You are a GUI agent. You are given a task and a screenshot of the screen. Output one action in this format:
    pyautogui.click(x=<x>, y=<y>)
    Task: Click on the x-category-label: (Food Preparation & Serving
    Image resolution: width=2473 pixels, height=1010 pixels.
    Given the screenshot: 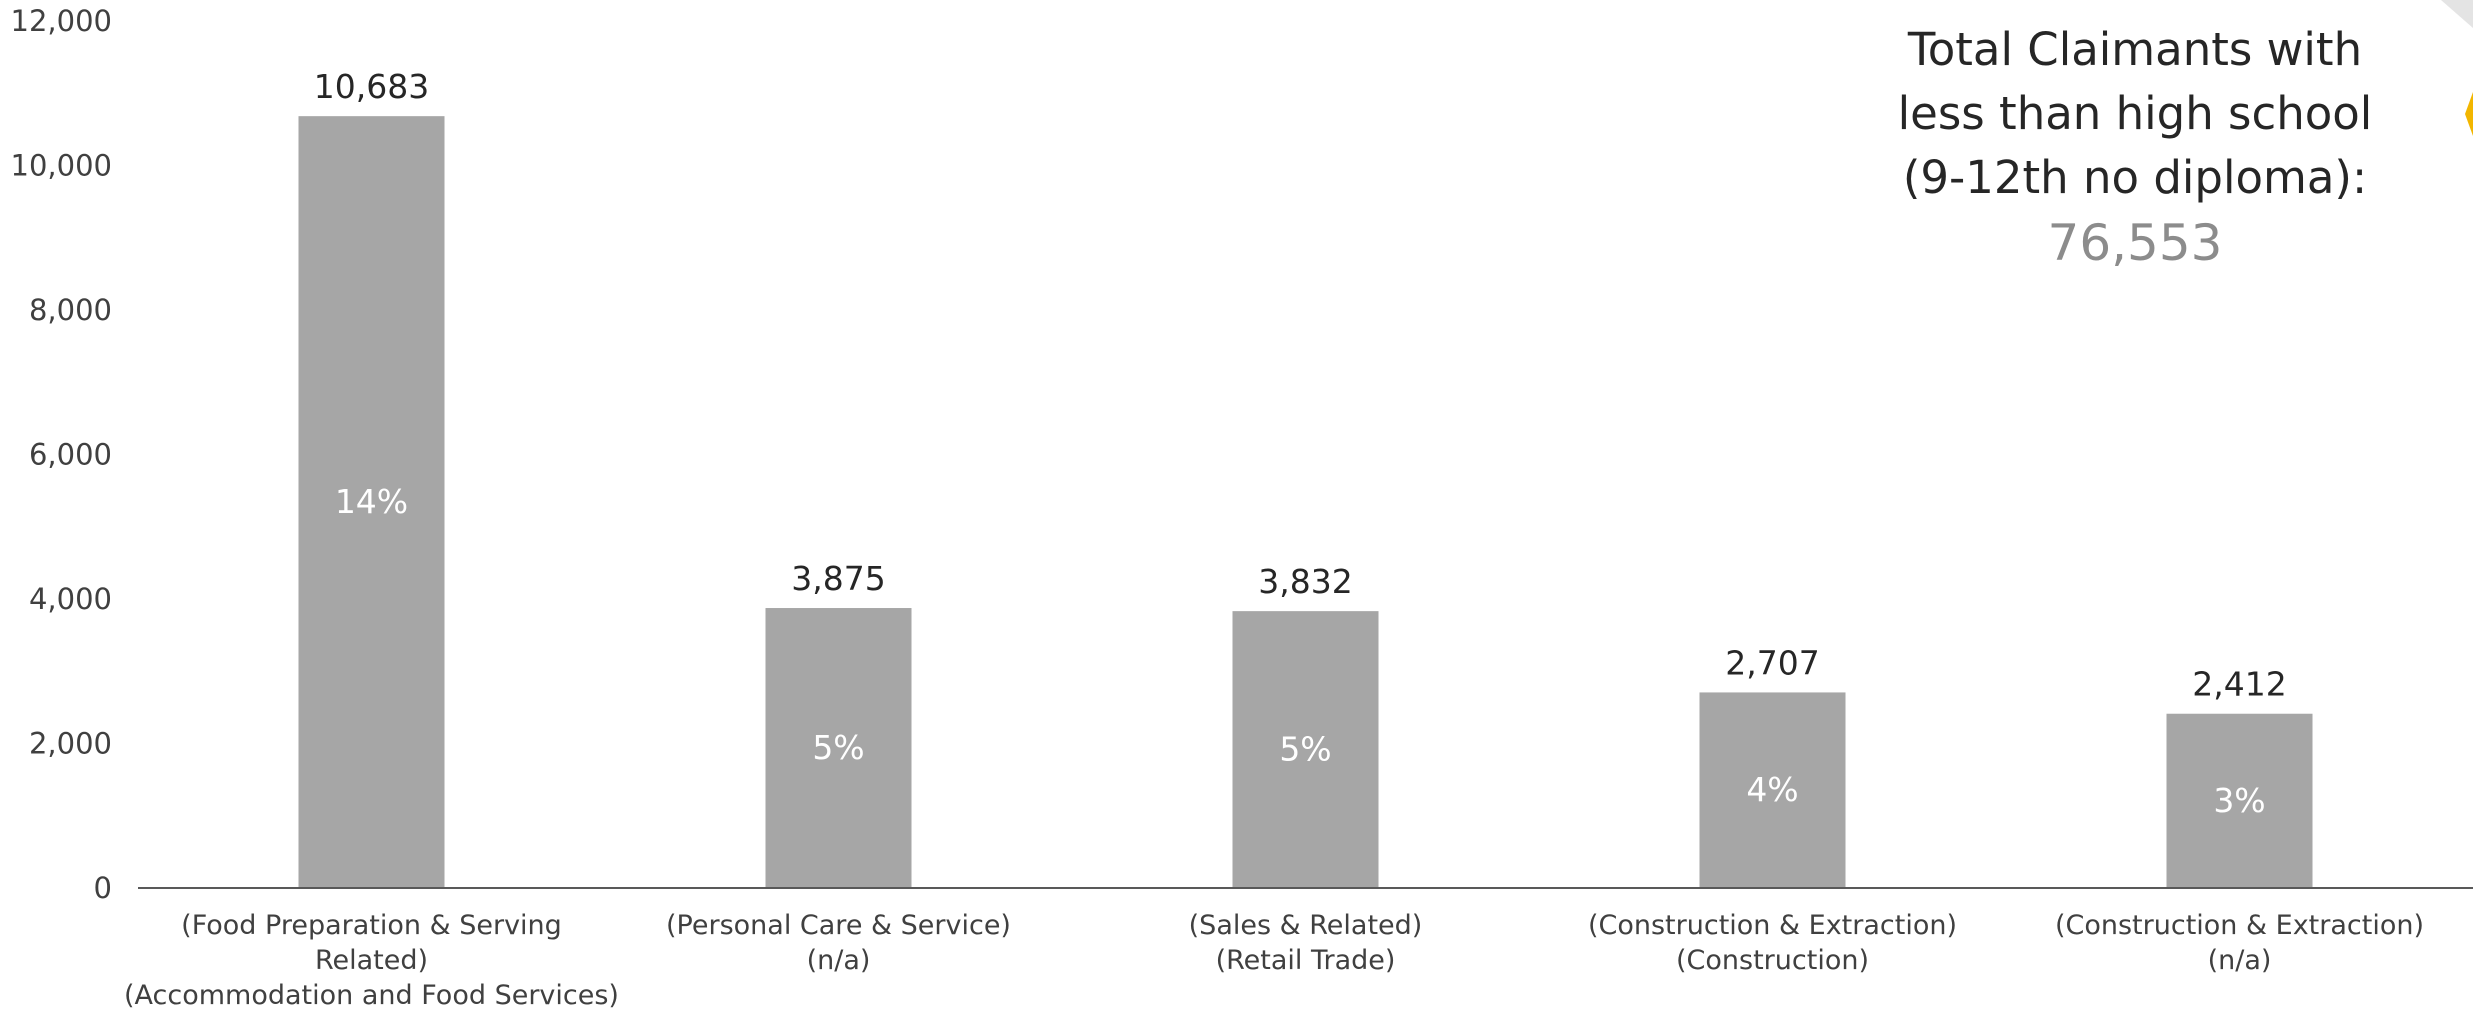 What is the action you would take?
    pyautogui.click(x=371, y=925)
    